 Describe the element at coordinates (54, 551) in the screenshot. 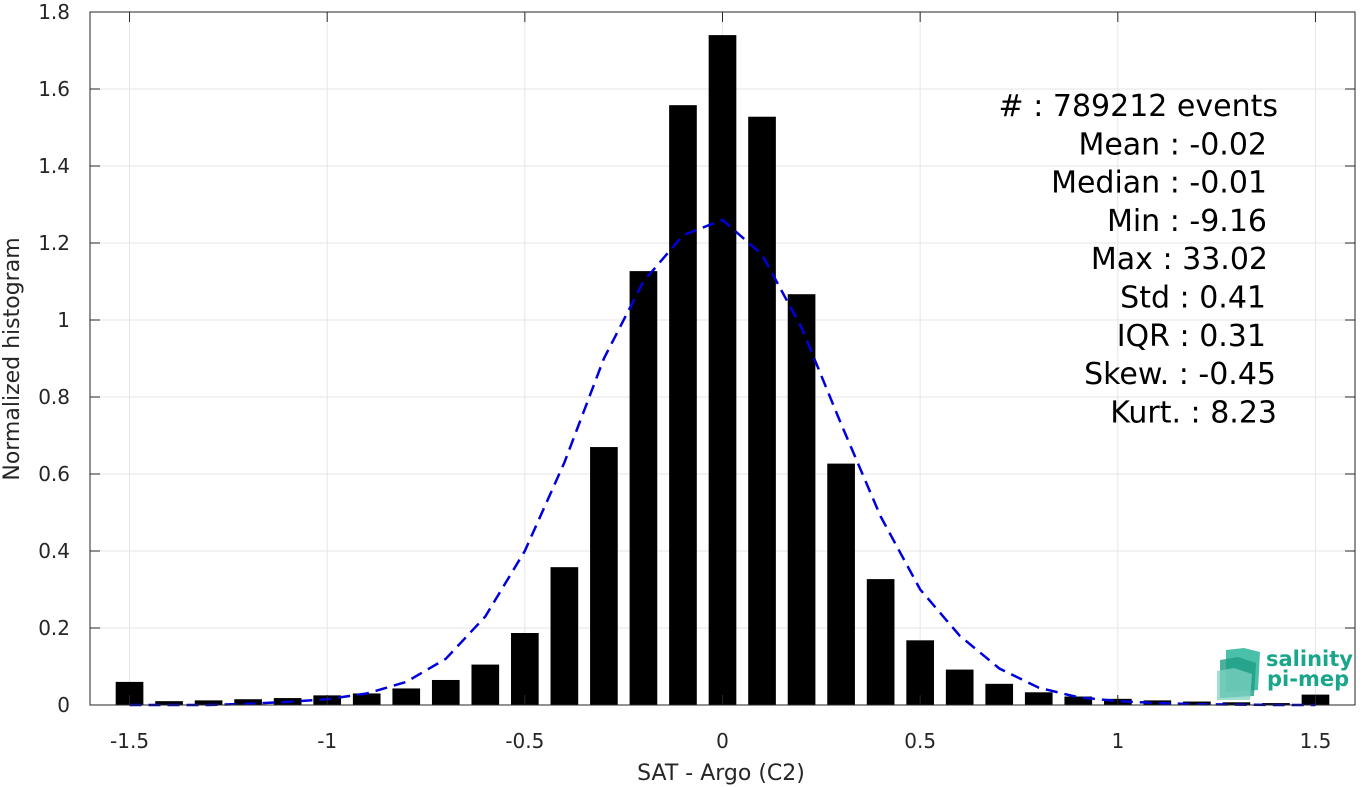

I see `y-tick-label-2: 0.4` at that location.